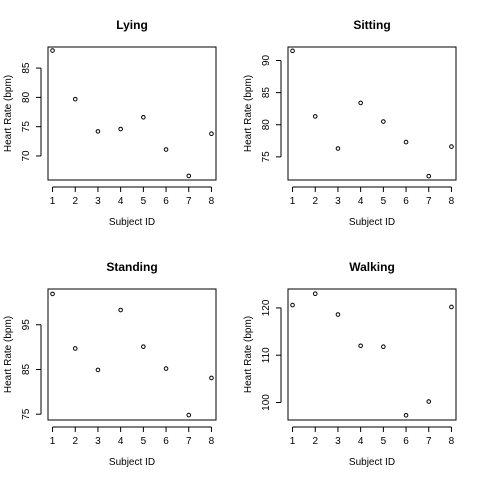 The height and width of the screenshot is (480, 480). Describe the element at coordinates (371, 25) in the screenshot. I see `chart-title: Sitting` at that location.